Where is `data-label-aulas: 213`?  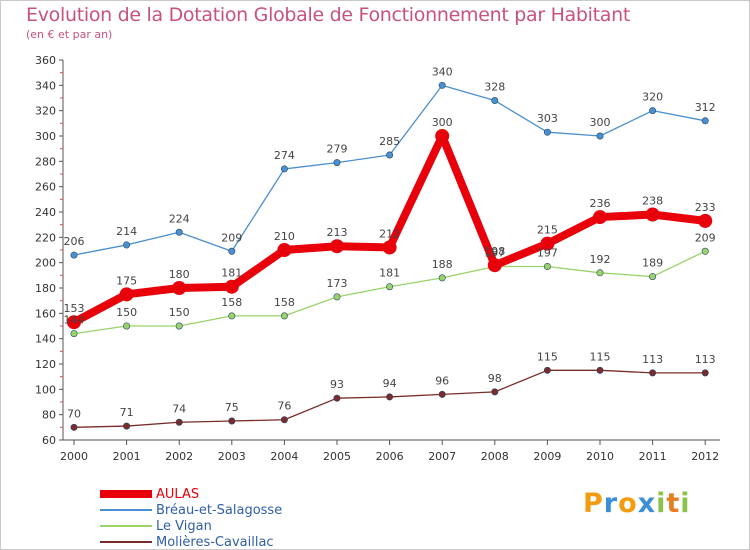 data-label-aulas: 213 is located at coordinates (337, 232).